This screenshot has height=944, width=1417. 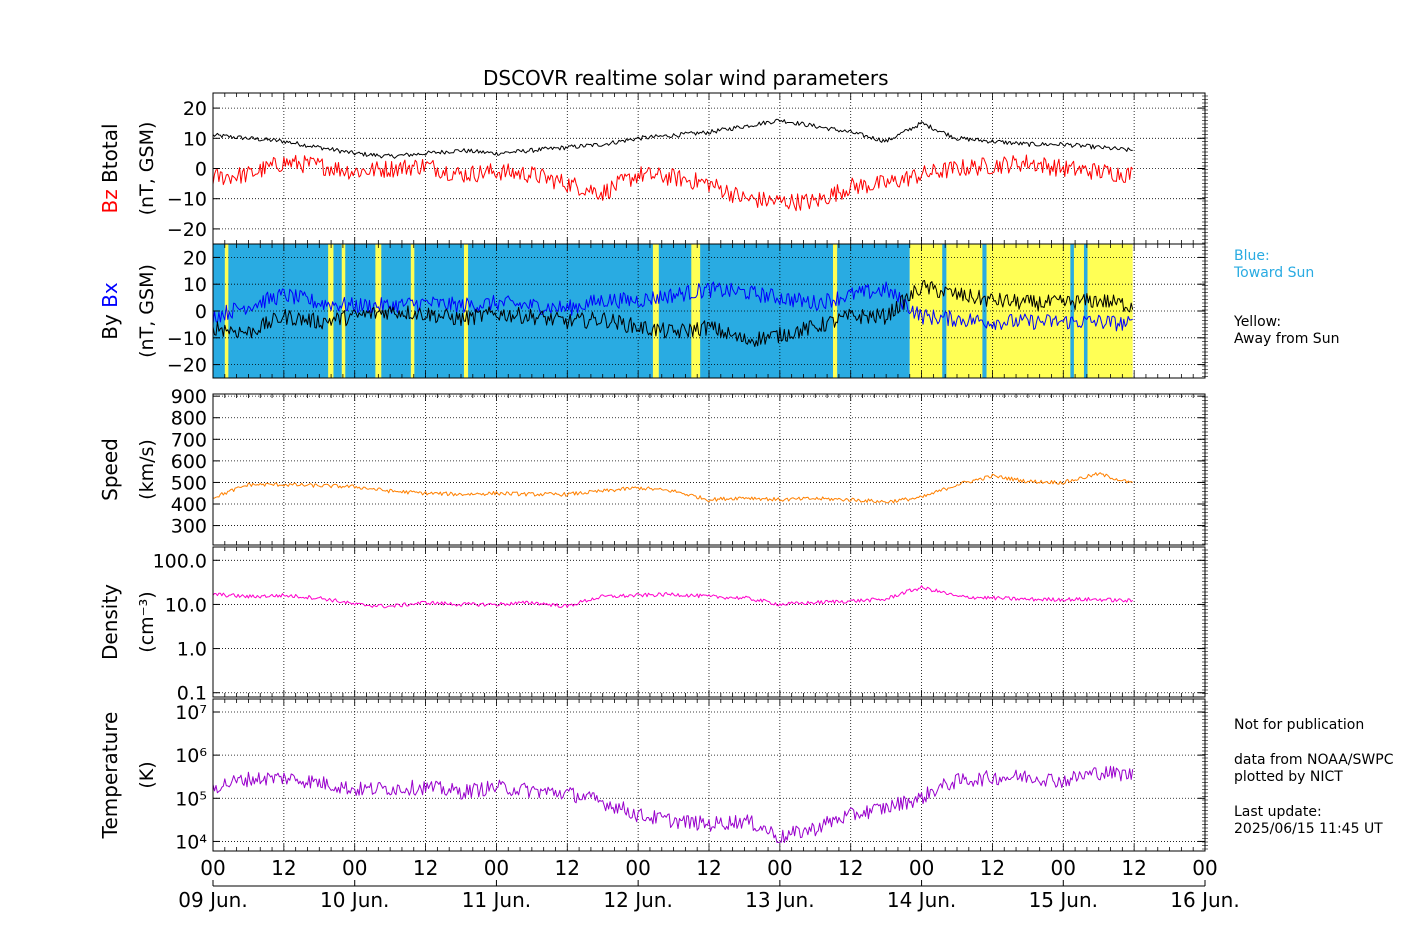 I want to click on y-tick-label: 10⁶, so click(x=191, y=756).